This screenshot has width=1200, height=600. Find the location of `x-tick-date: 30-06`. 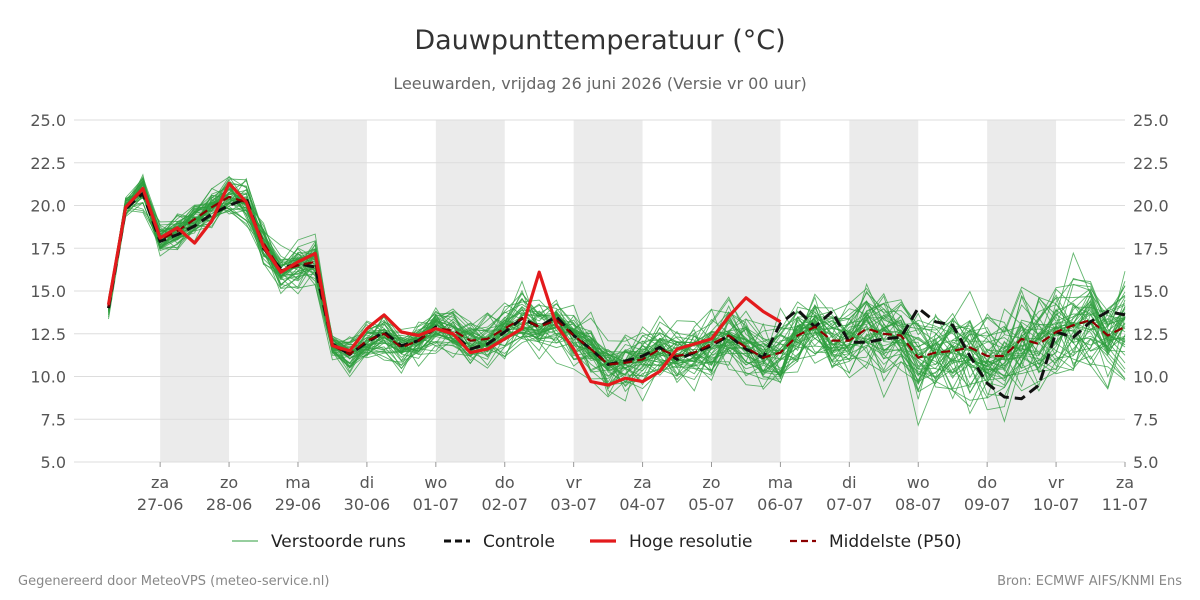

x-tick-date: 30-06 is located at coordinates (367, 504).